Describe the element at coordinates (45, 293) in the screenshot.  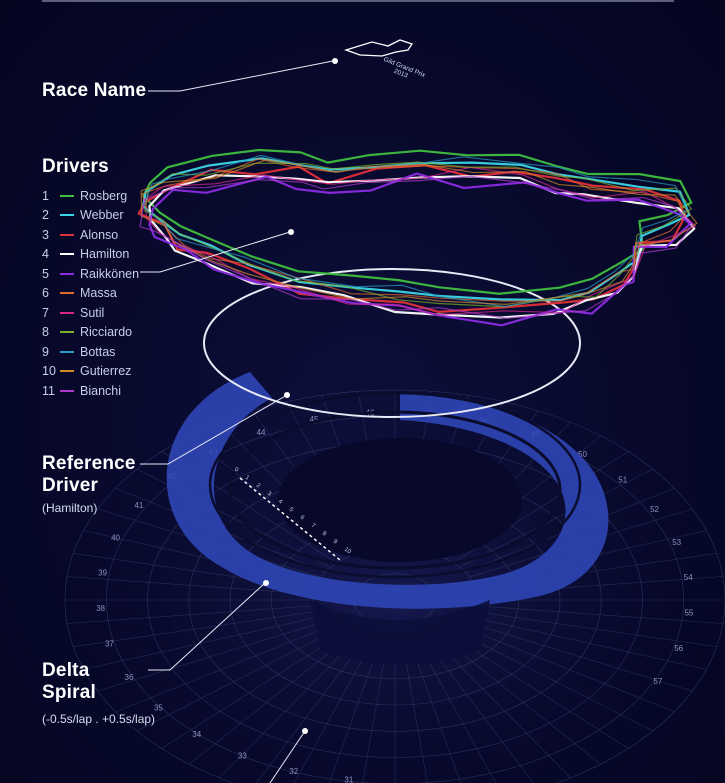
I see `driver-number: 6` at that location.